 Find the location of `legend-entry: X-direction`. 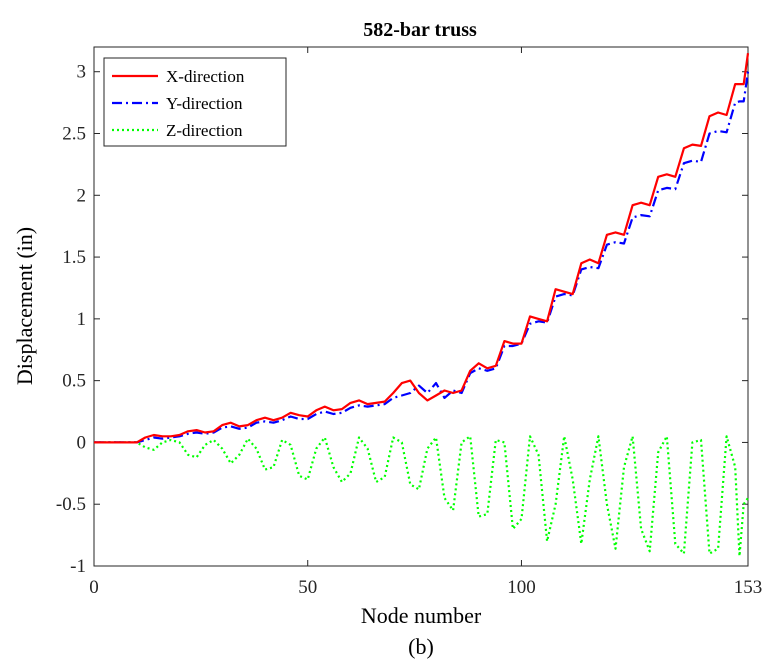

legend-entry: X-direction is located at coordinates (205, 76).